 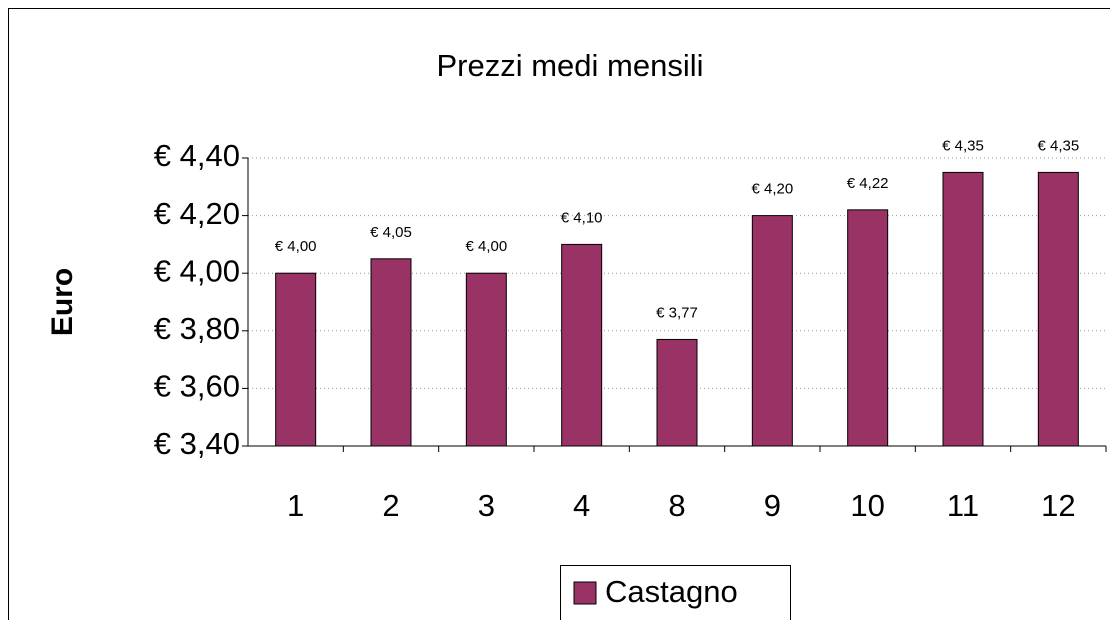 What do you see at coordinates (197, 270) in the screenshot?
I see `y-tick-label: € 4,00` at bounding box center [197, 270].